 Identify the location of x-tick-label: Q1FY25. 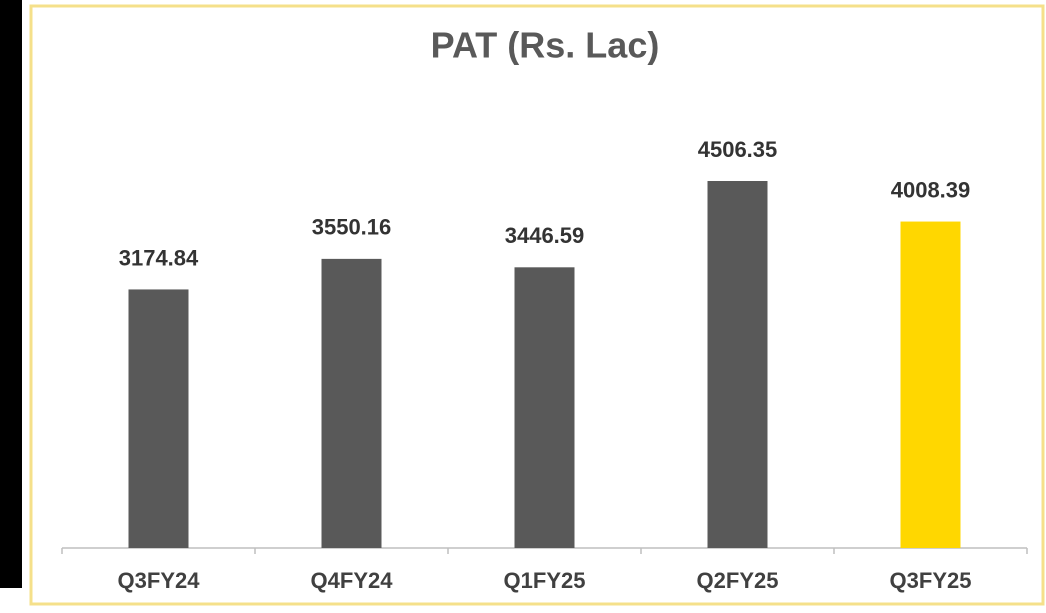
(545, 580).